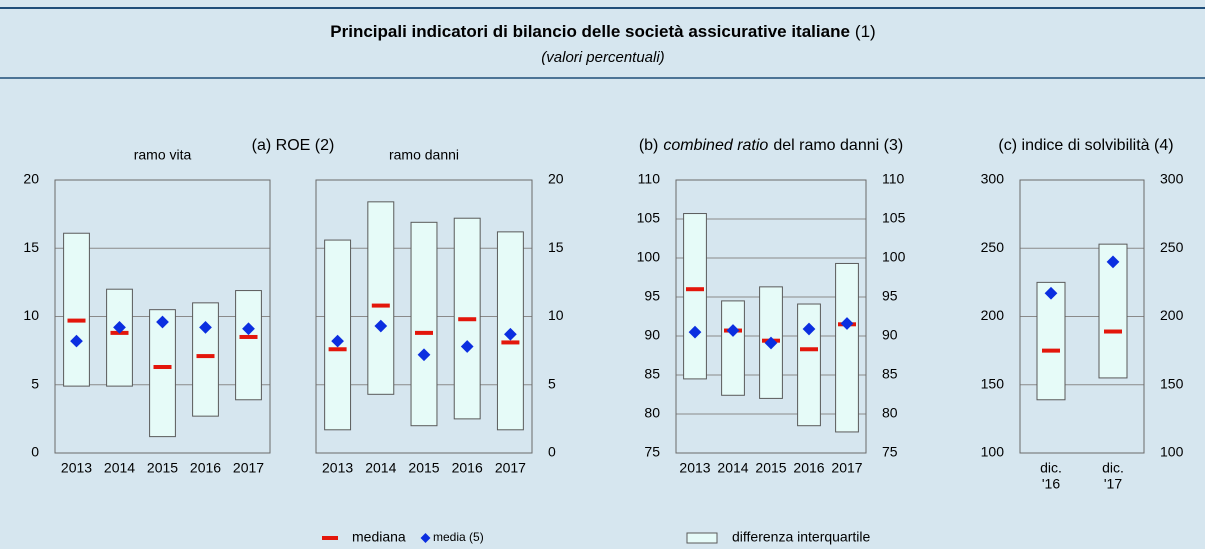  I want to click on chart-subtitle: (valori percentuali), so click(602, 57).